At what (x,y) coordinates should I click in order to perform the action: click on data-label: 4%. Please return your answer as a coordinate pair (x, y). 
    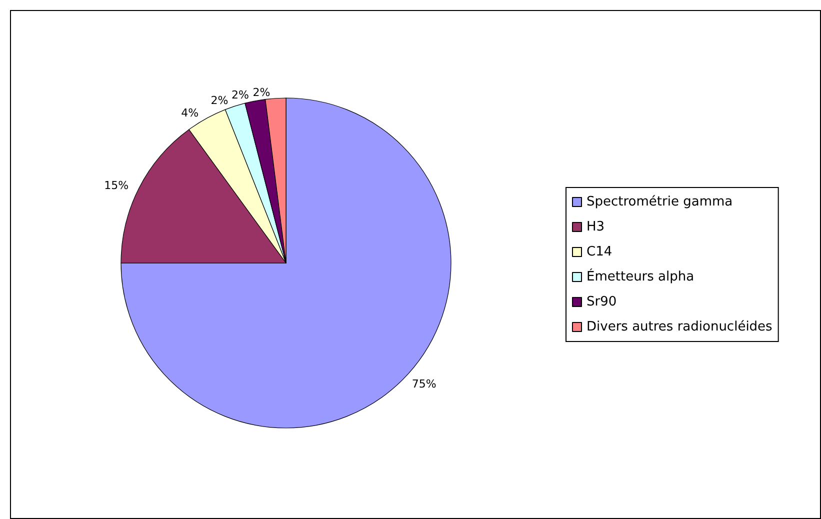
    Looking at the image, I should click on (190, 113).